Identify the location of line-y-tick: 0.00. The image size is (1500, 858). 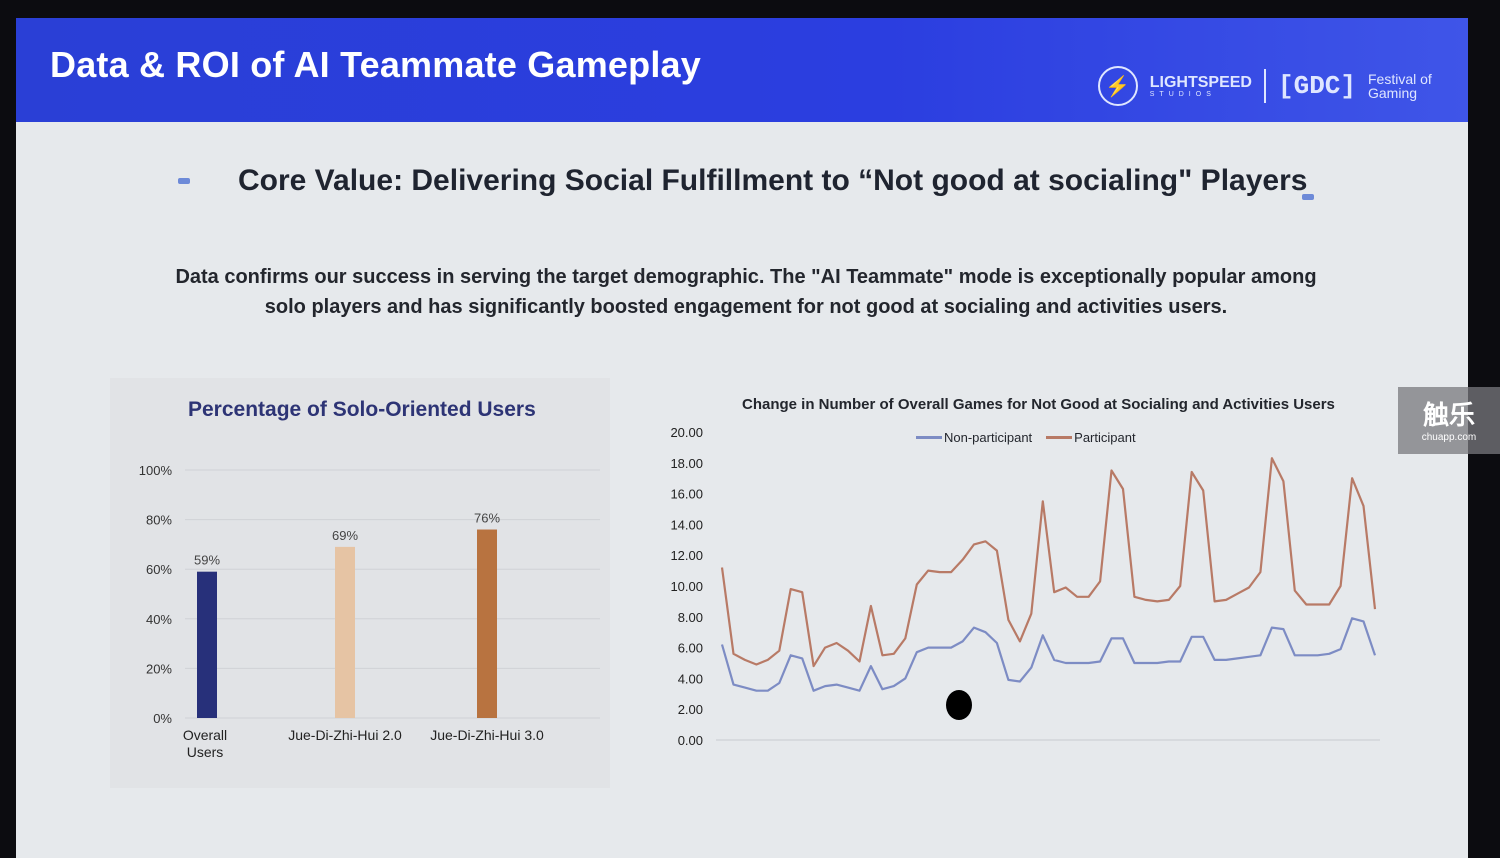
(690, 740).